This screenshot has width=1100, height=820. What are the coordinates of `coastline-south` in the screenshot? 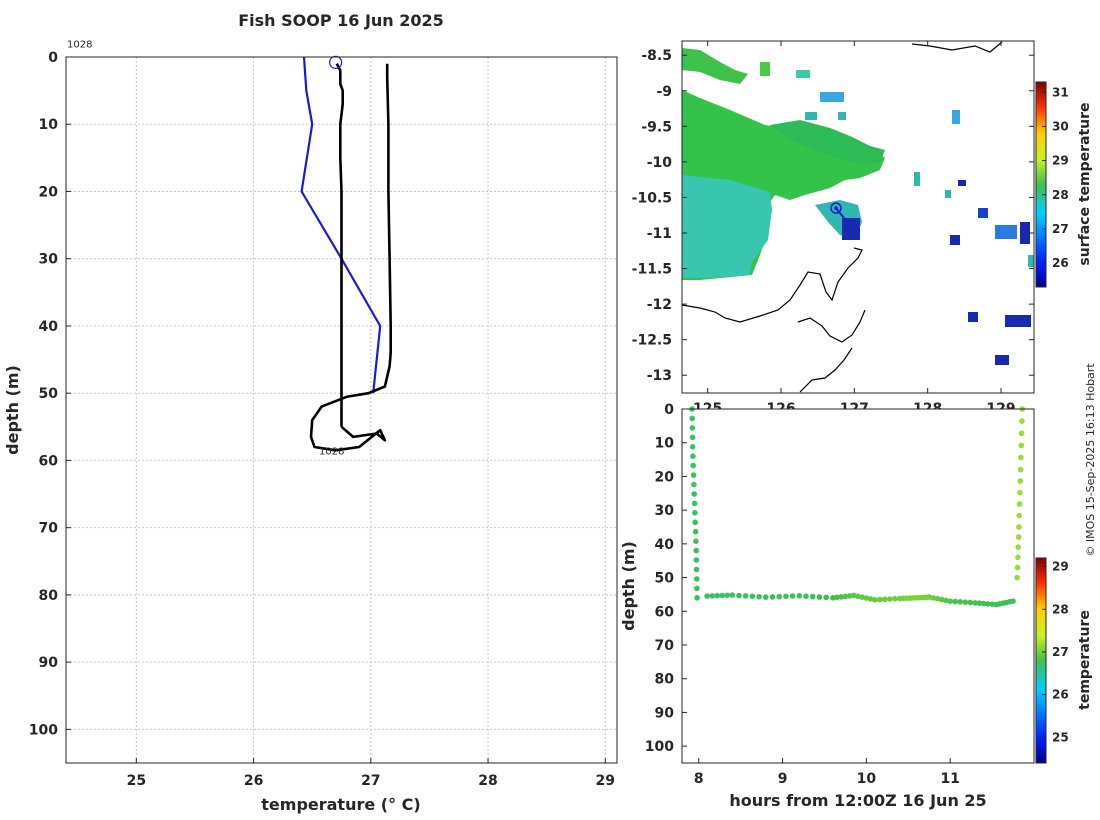 It's located at (826, 370).